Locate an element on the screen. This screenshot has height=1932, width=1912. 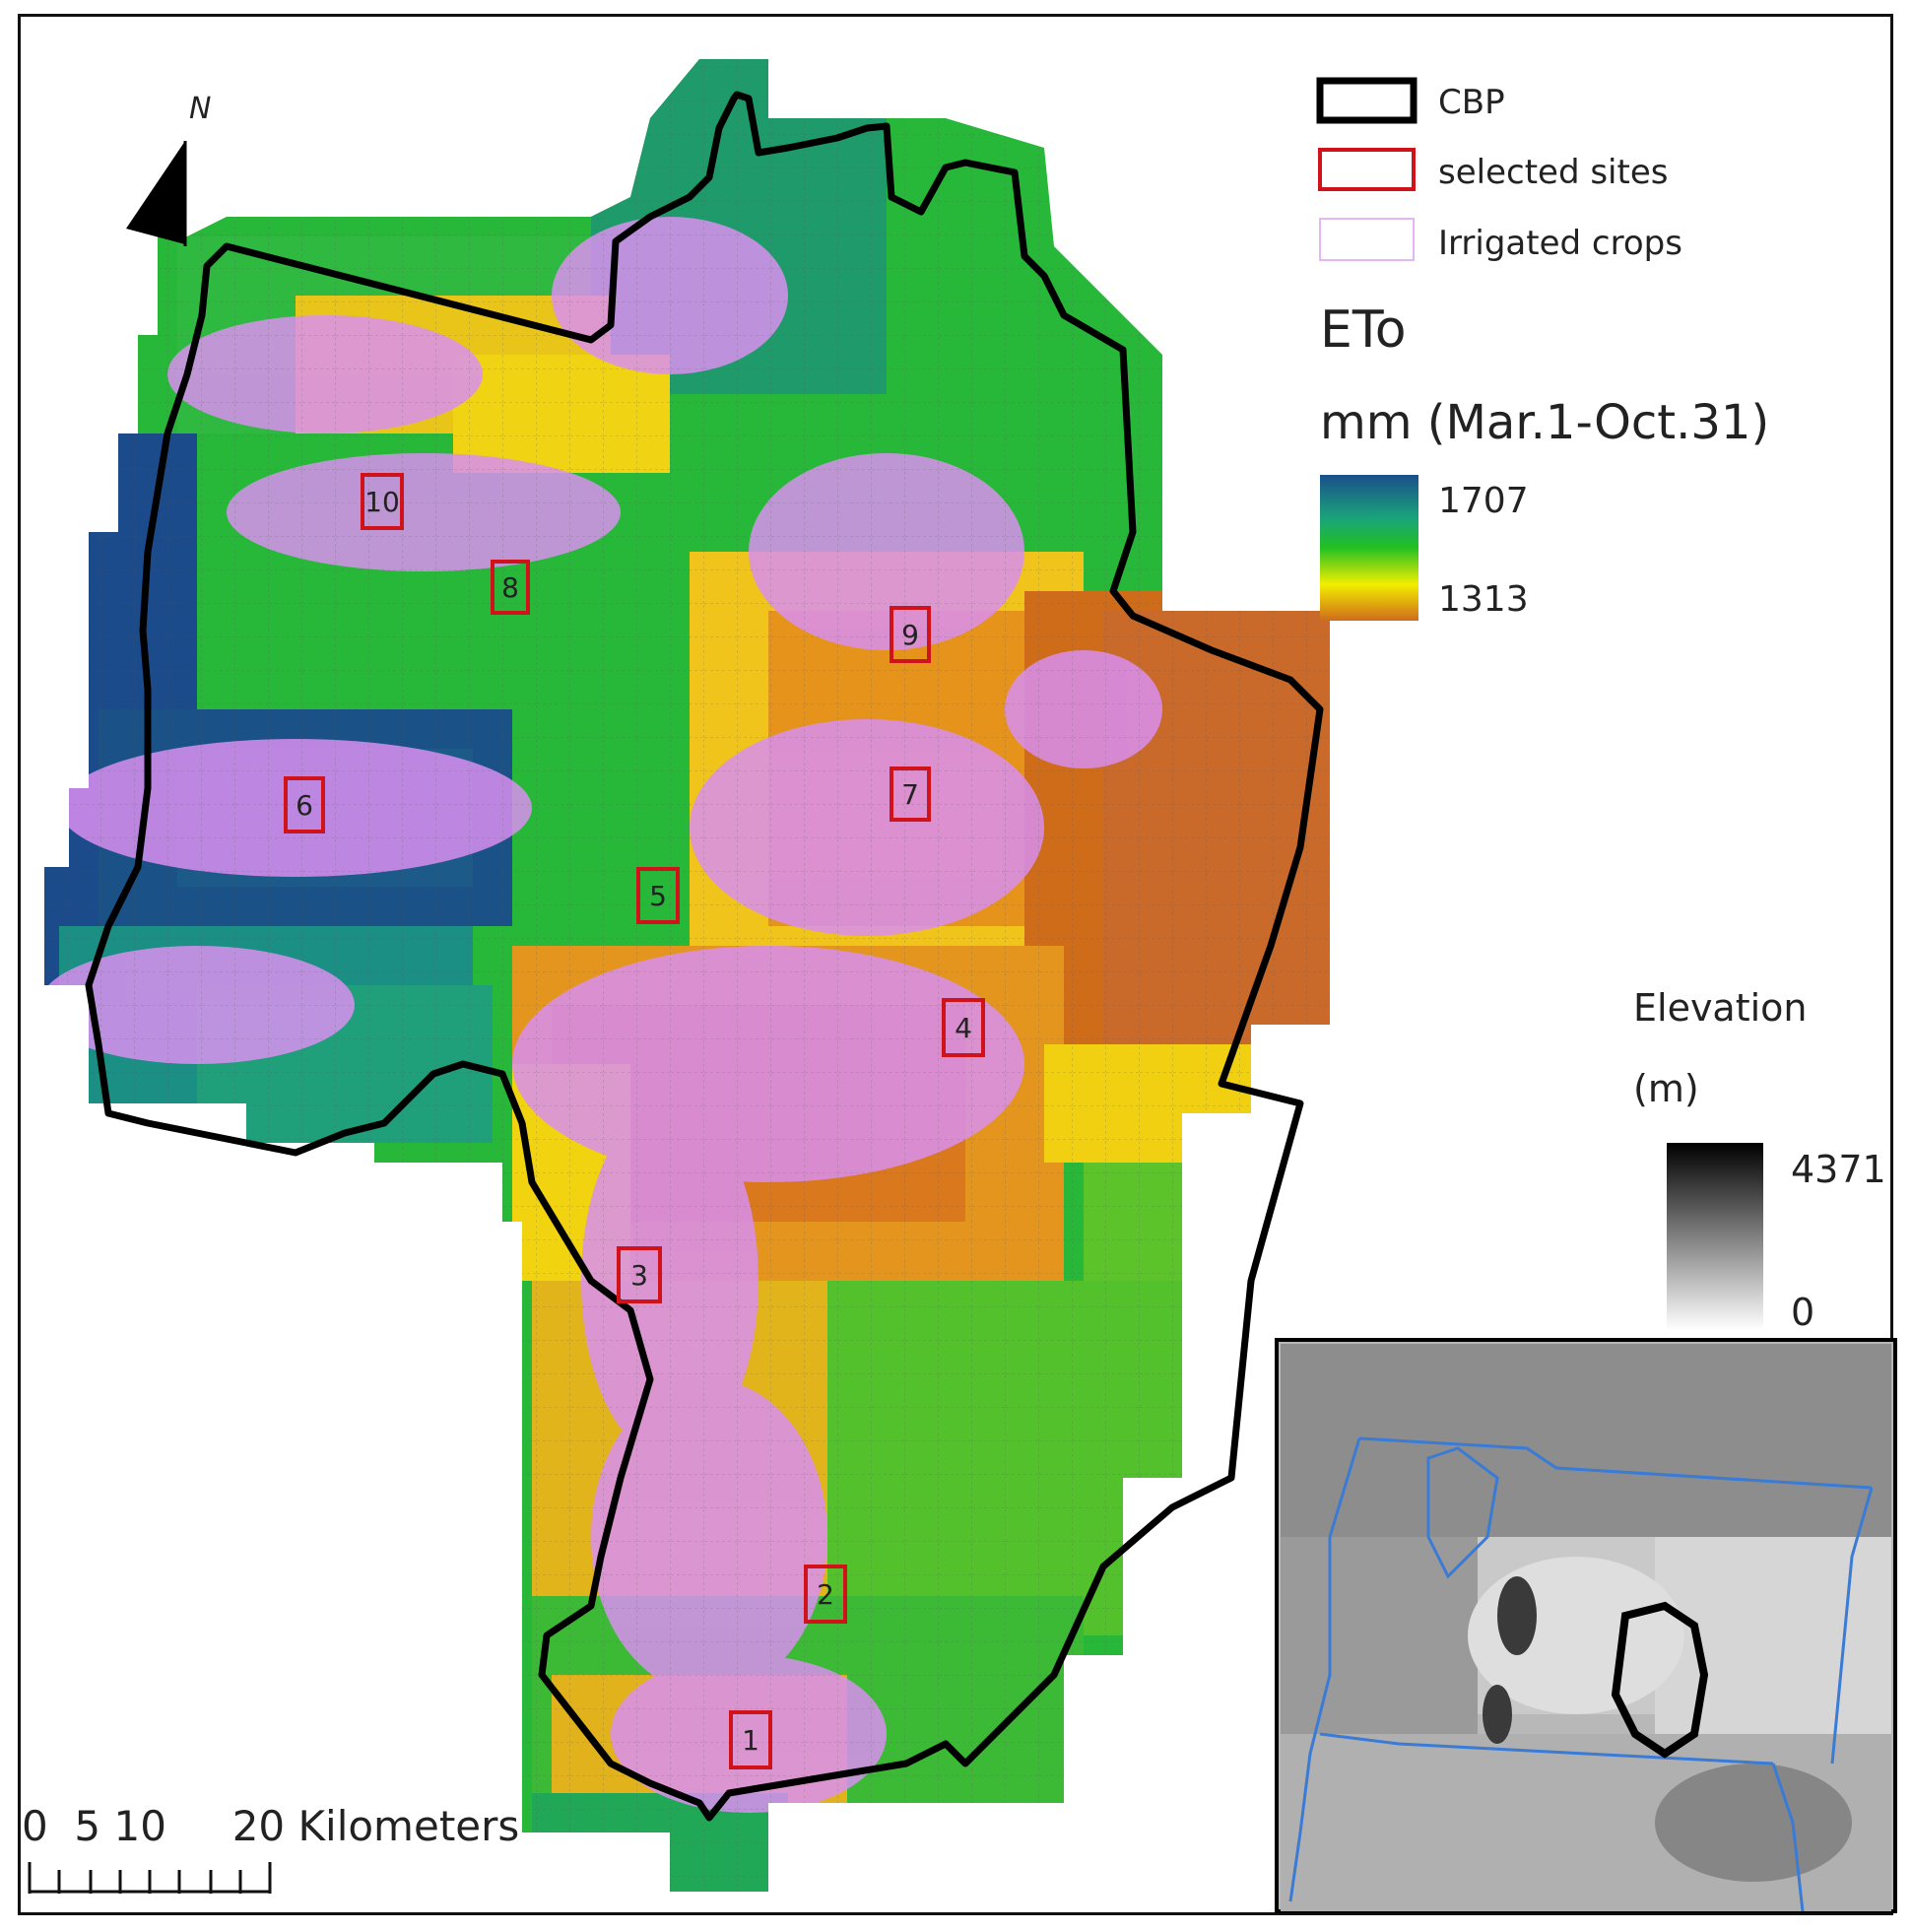
site-label: 3 is located at coordinates (639, 1275).